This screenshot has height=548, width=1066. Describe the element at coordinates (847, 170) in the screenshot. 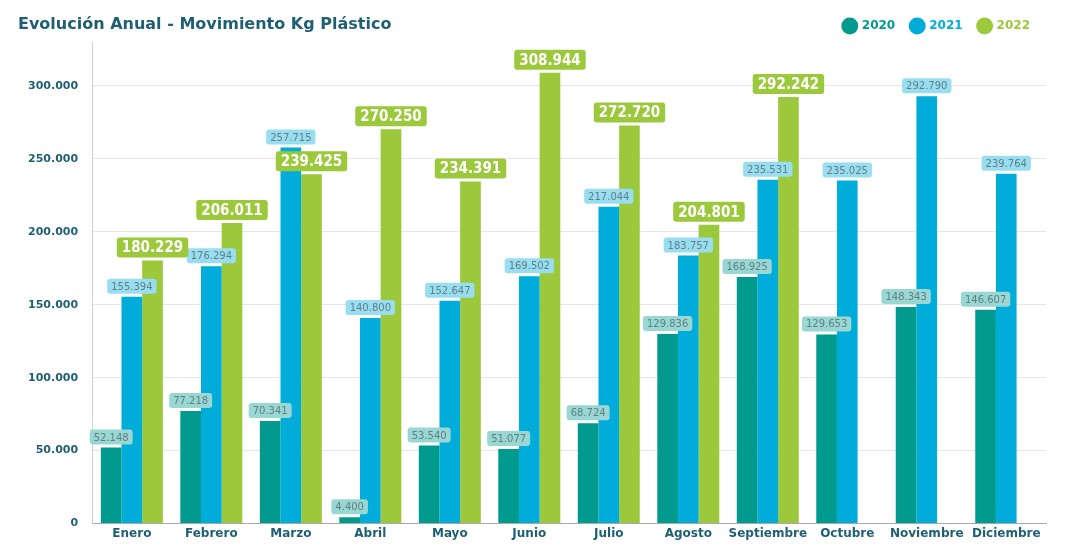

I see `data-label: 235.025` at that location.